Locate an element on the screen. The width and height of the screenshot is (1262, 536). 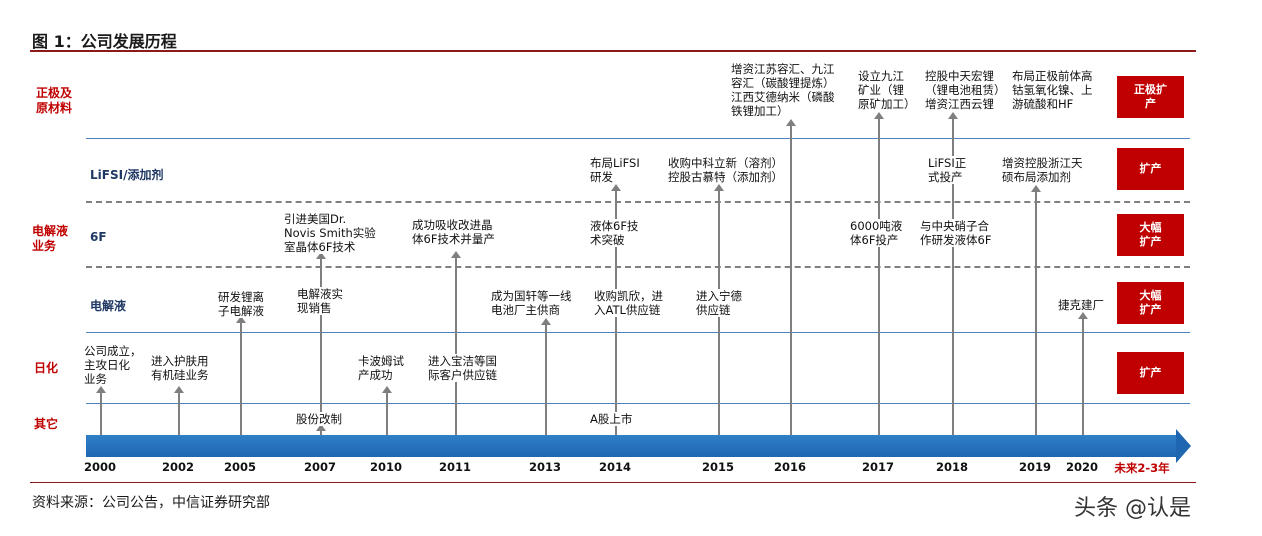
event-2019-cathode-precursor: 布局正极前体高 钴氢氧化镍、上 游硫酸和HF is located at coordinates (1052, 90).